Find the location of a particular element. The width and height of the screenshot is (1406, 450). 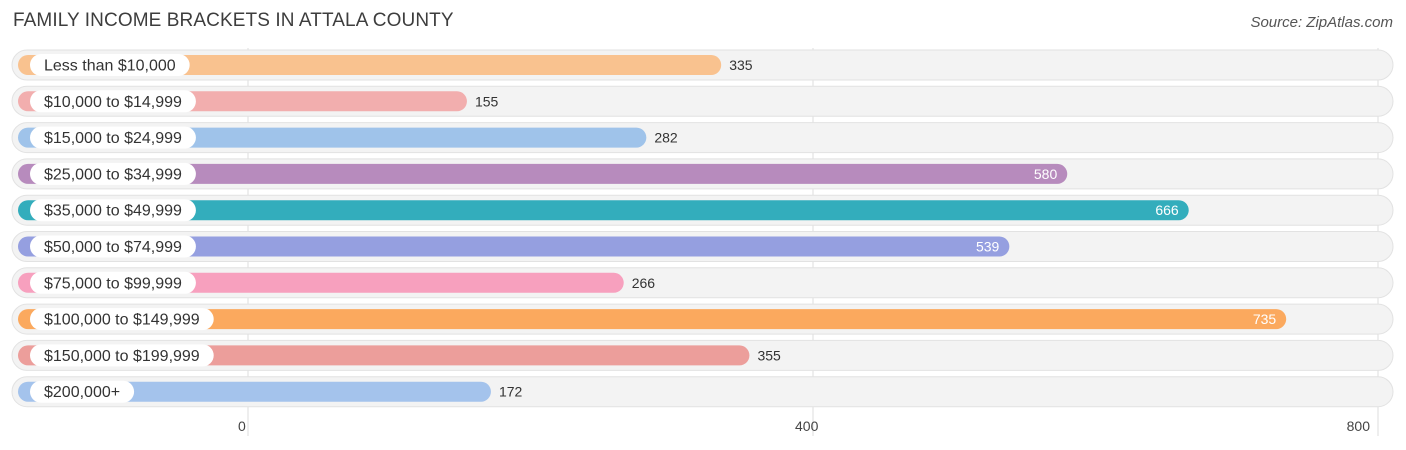

value-label: 335 is located at coordinates (741, 65).